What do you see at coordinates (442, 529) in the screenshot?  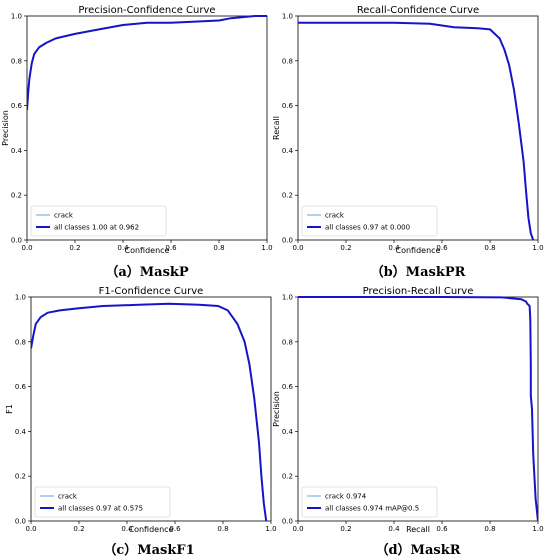 I see `panel-d-xtick-label: 0.6` at bounding box center [442, 529].